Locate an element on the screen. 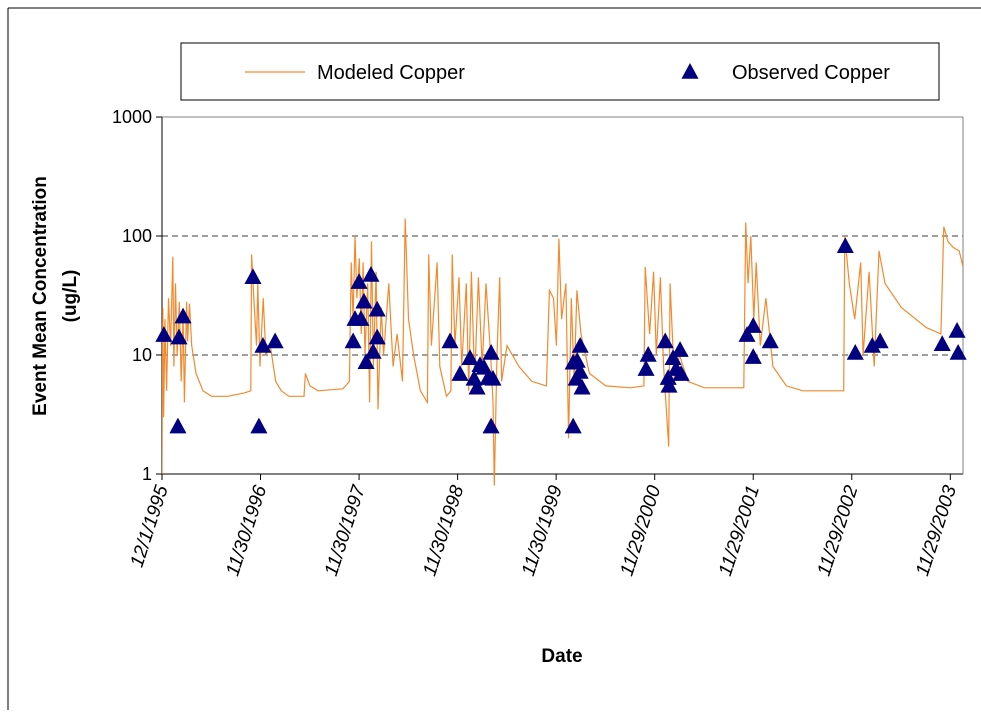 The height and width of the screenshot is (715, 981). x-tick-label: 11/29/2003 is located at coordinates (936, 531).